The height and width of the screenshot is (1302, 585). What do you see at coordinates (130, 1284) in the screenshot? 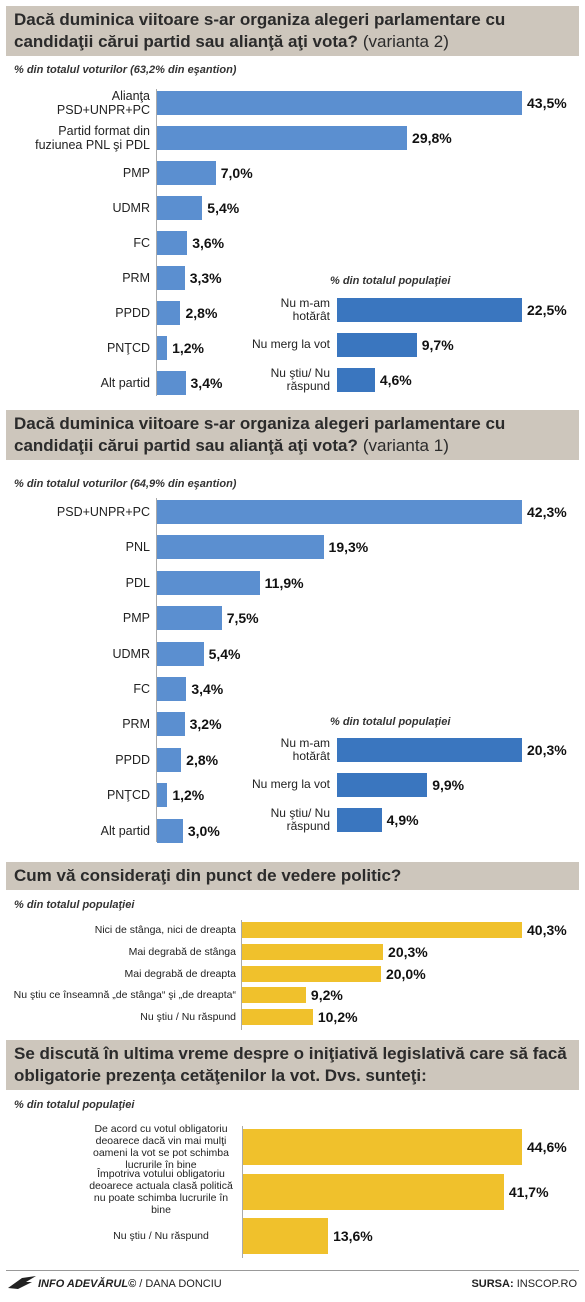
I see `footer-credit: INFO ADEVĂRUL© / DANA DONCIU` at bounding box center [130, 1284].